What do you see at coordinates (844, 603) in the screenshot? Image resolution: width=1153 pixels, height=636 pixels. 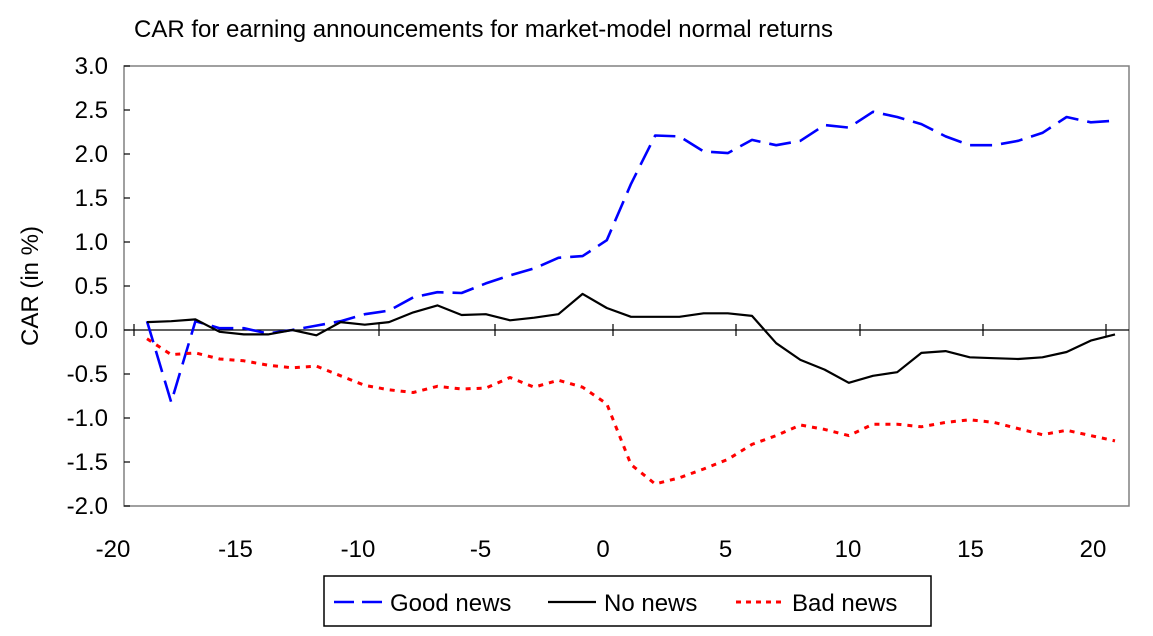 I see `legend-label: Bad news` at bounding box center [844, 603].